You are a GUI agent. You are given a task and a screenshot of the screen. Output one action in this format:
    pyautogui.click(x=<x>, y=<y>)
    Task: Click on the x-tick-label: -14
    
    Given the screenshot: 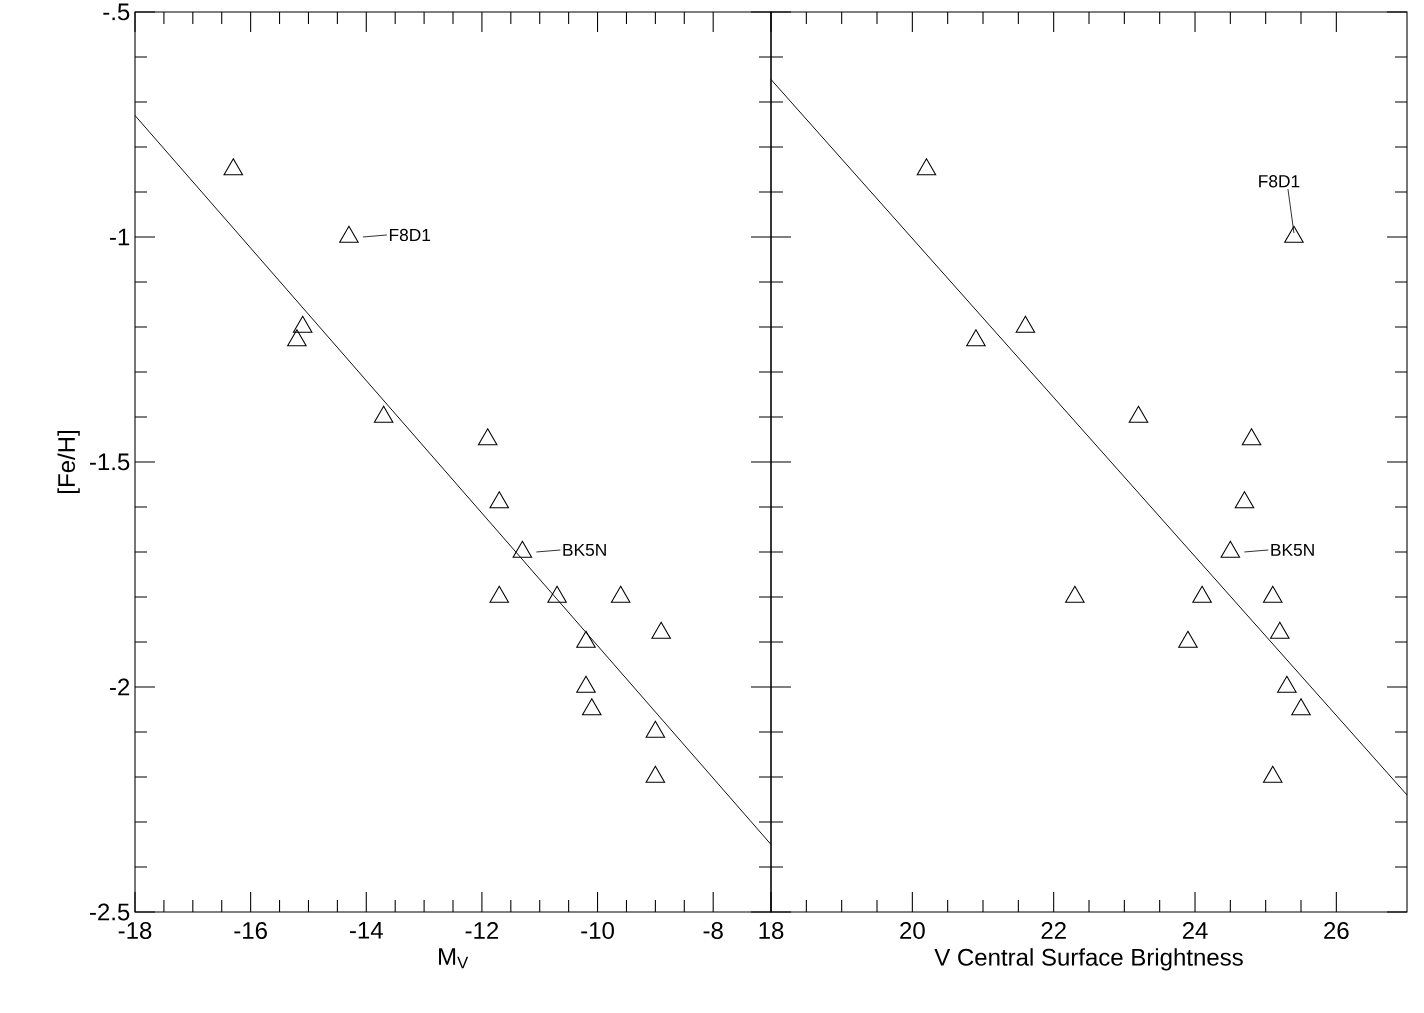 What is the action you would take?
    pyautogui.click(x=366, y=930)
    